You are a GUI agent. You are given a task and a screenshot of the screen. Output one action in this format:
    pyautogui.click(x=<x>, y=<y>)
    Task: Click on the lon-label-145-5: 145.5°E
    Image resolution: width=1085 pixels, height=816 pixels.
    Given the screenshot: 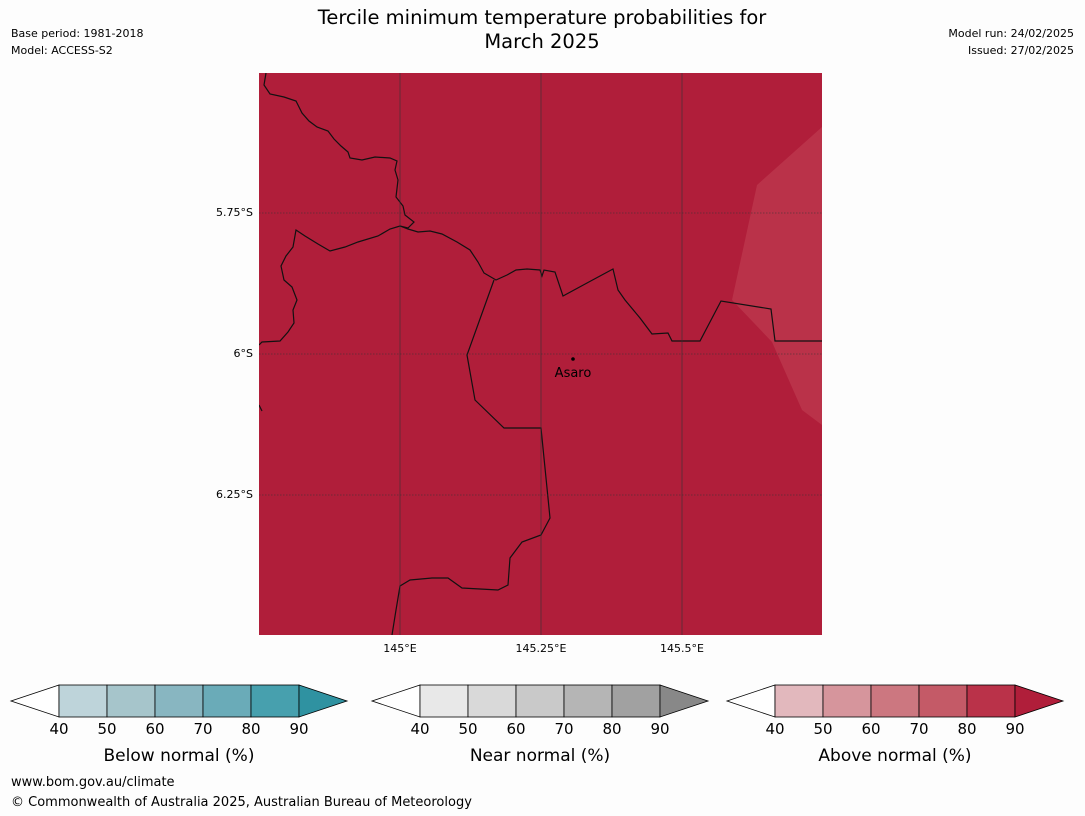 What is the action you would take?
    pyautogui.click(x=682, y=648)
    